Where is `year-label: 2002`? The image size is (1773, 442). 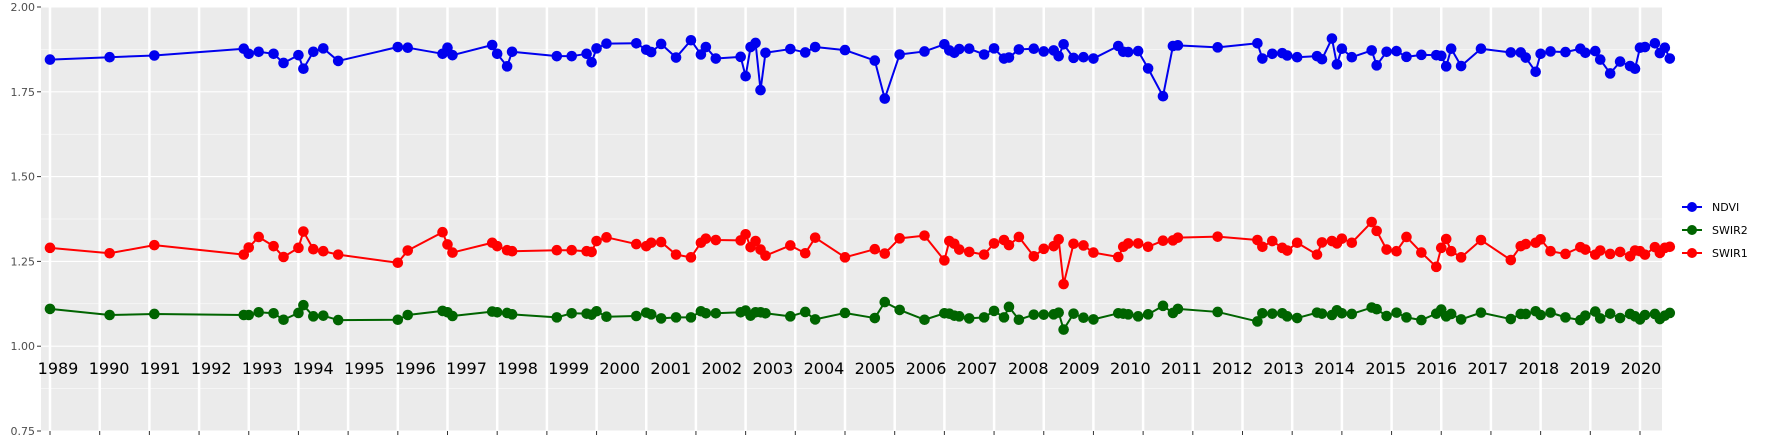 year-label: 2002 is located at coordinates (721, 368).